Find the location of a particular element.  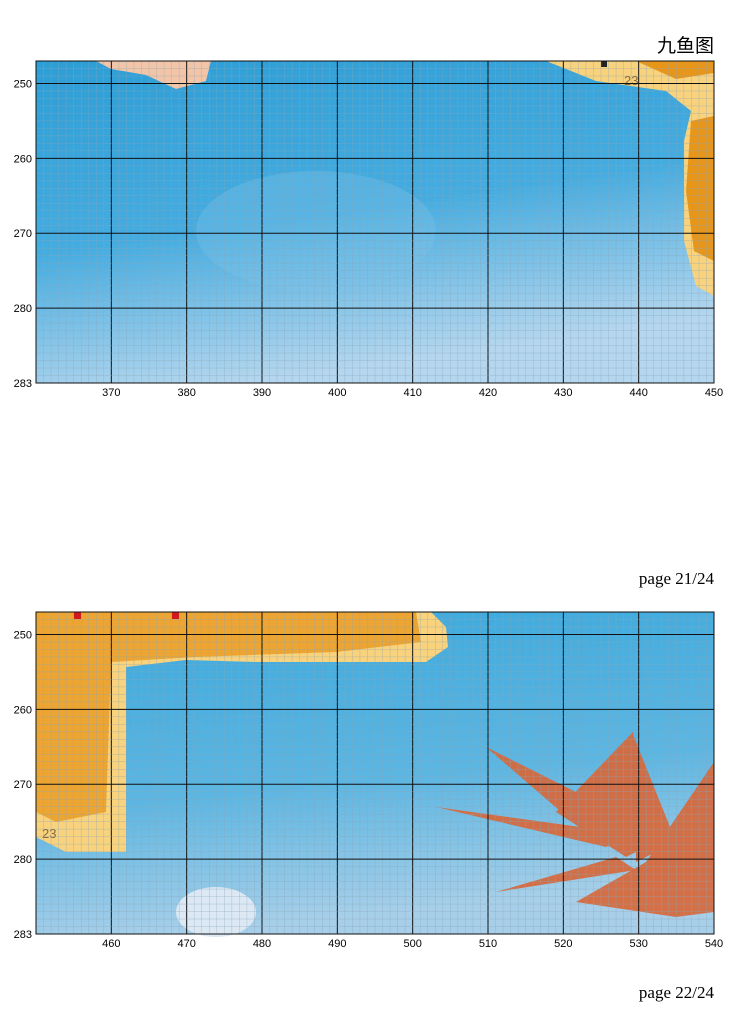

x-label: 430 is located at coordinates (563, 393).